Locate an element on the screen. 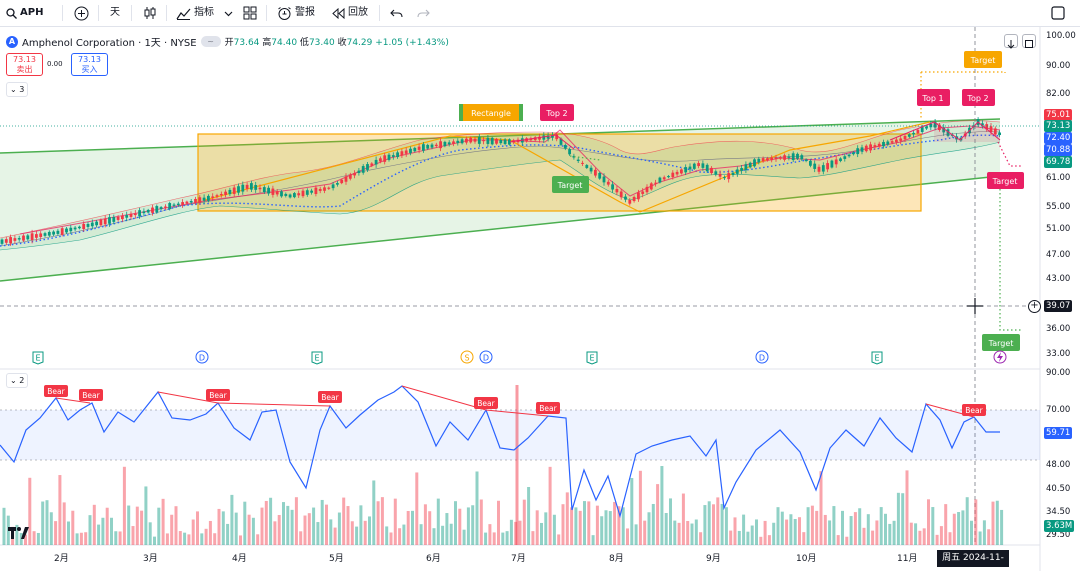 This screenshot has height=584, width=1080. add-price-alert-icon: + is located at coordinates (1034, 306).